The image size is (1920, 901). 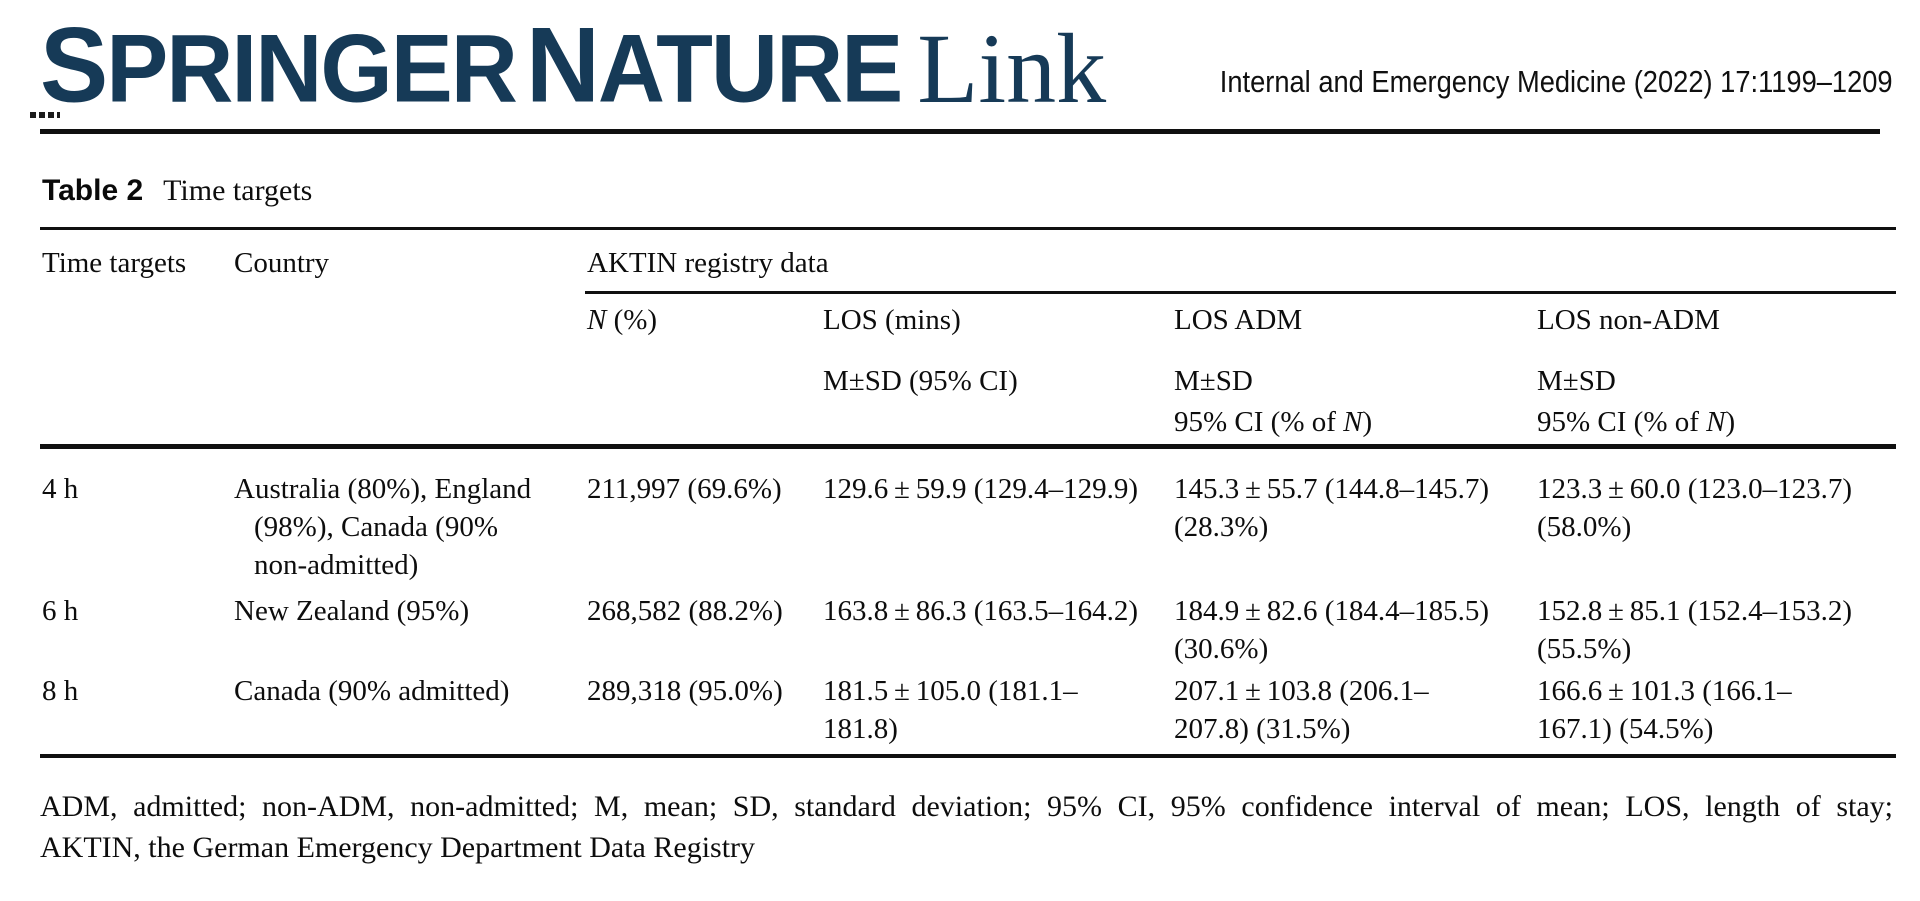 I want to click on table-top-rule, so click(x=968, y=228).